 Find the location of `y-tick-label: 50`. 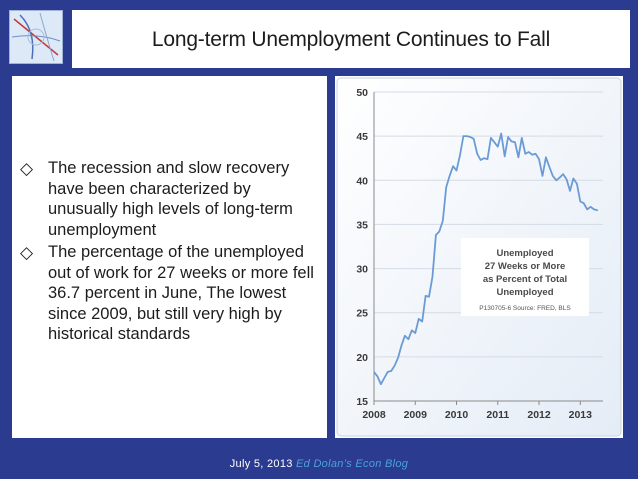

y-tick-label: 50 is located at coordinates (362, 93).